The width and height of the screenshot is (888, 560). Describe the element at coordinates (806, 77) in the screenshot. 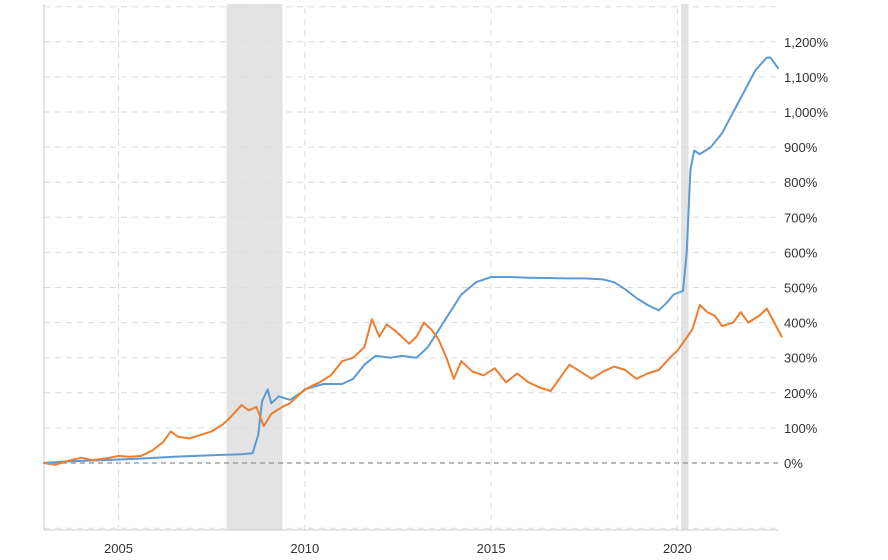

I see `y-tick-label: 1,100%` at that location.